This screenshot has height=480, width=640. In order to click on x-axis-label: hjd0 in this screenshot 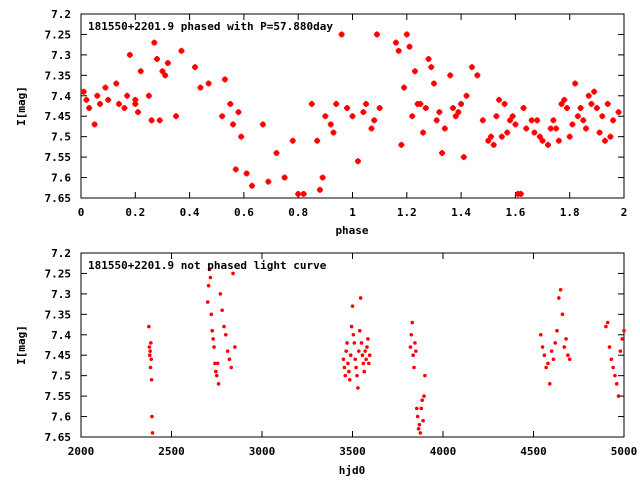, I will do `click(352, 470)`.